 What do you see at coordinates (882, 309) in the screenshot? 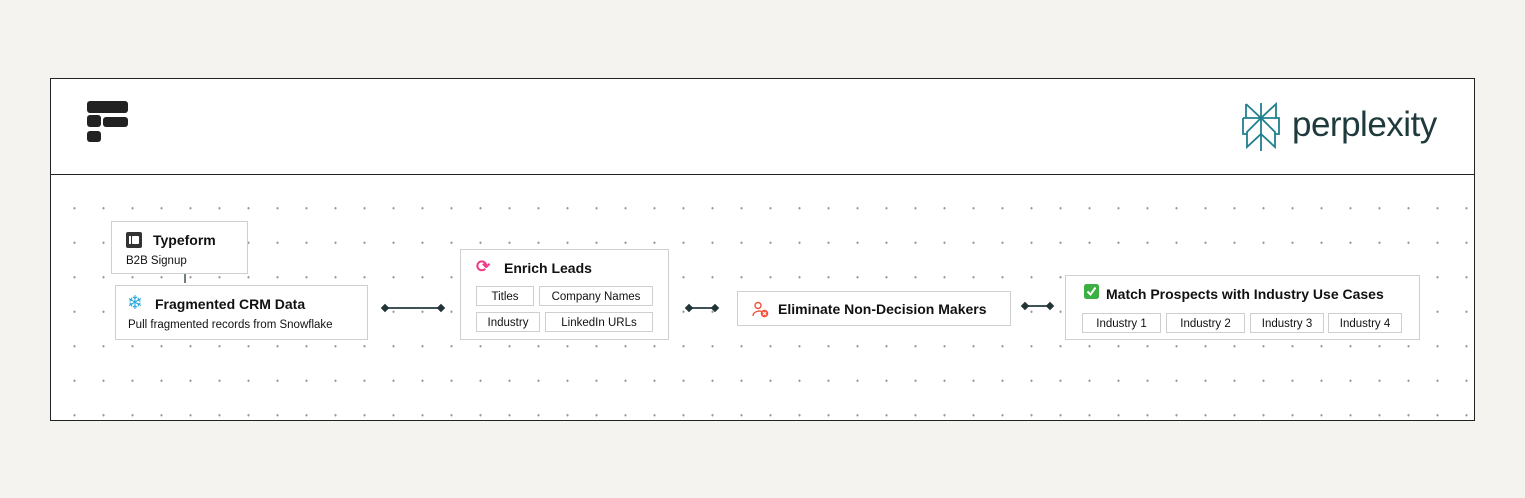
I see `node-title: Eliminate Non-Decision Makers` at bounding box center [882, 309].